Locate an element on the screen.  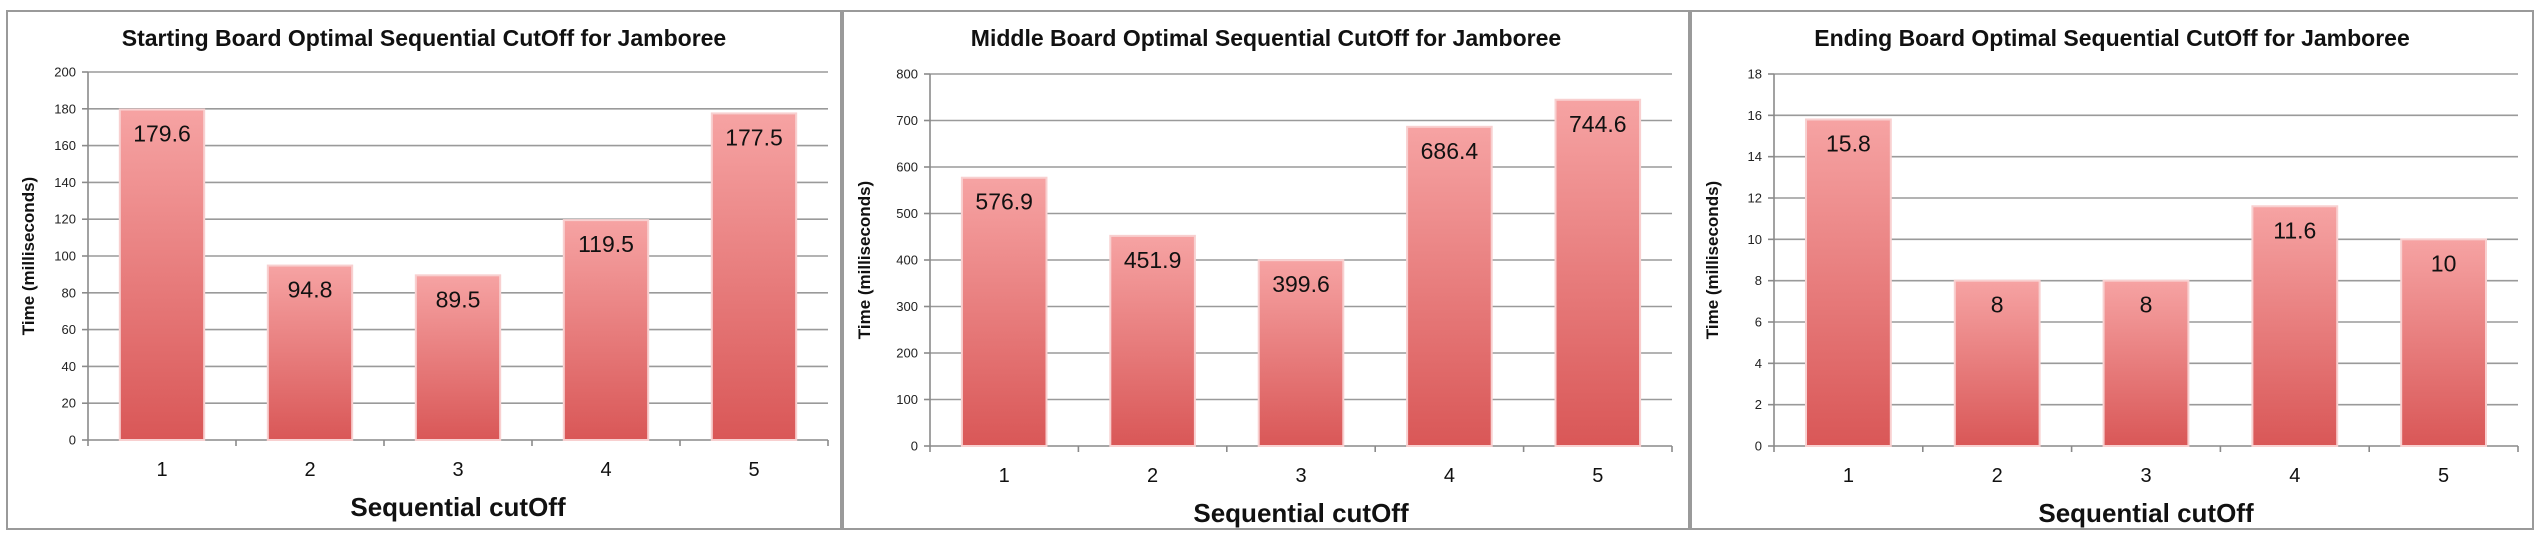
data-label: 119.5 is located at coordinates (606, 244).